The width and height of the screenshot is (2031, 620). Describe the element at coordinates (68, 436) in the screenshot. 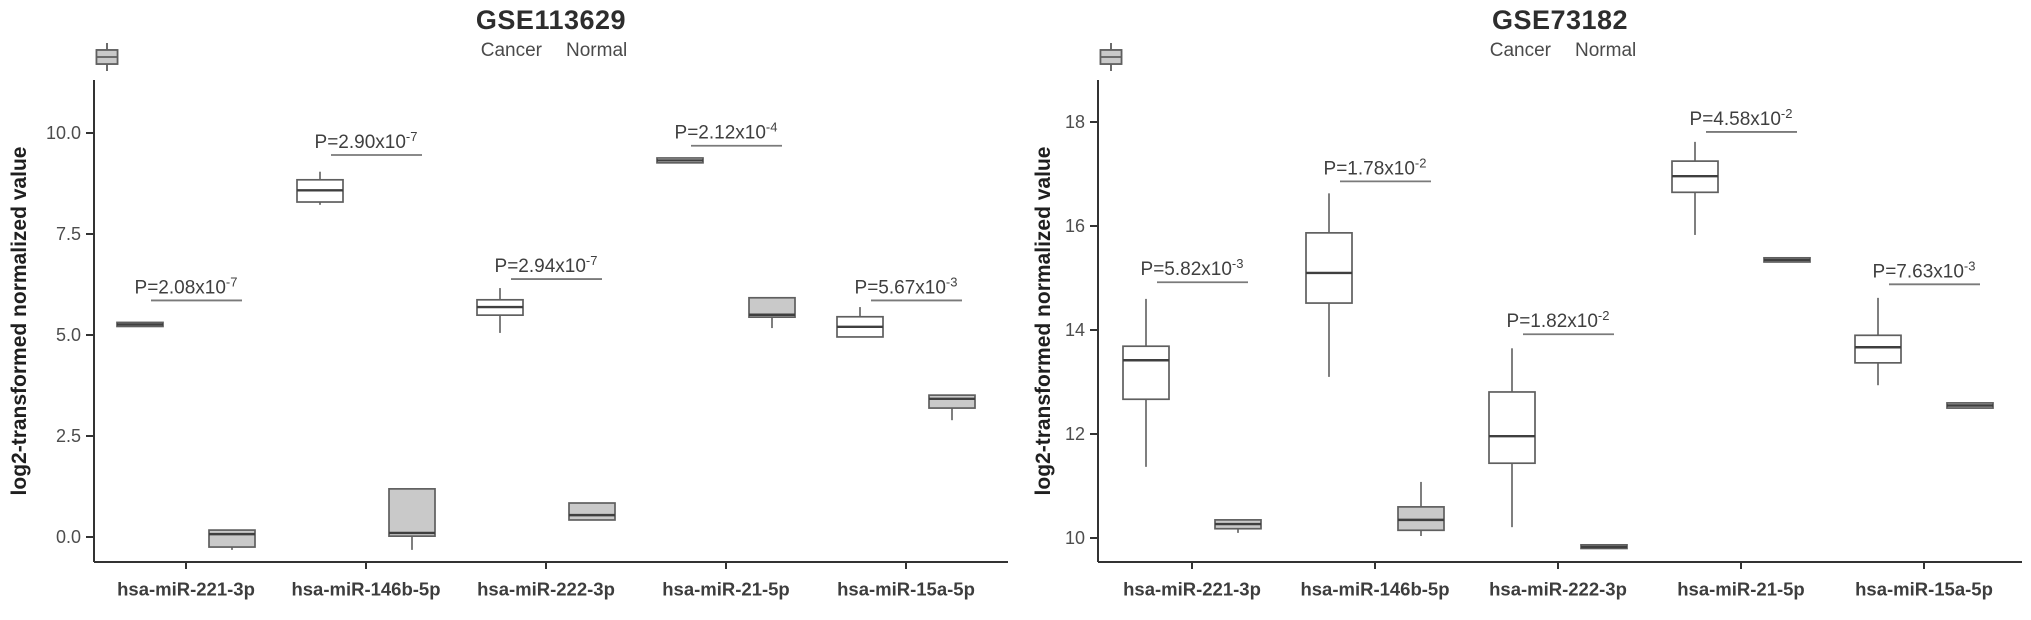

I see `y-tick-label: 2.5` at that location.